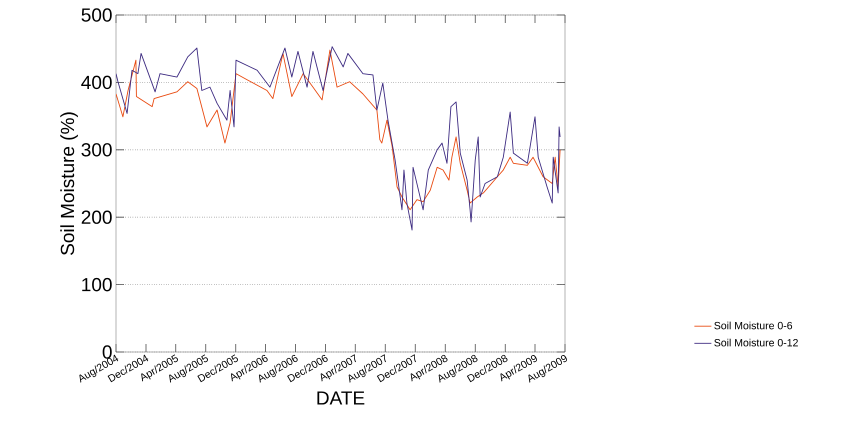 The height and width of the screenshot is (441, 864). Describe the element at coordinates (96, 83) in the screenshot. I see `y-tick-label: 400` at that location.